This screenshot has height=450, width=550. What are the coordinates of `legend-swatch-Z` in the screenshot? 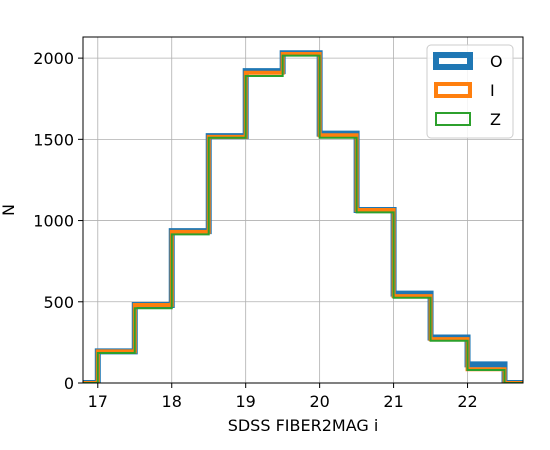 It's located at (453, 119).